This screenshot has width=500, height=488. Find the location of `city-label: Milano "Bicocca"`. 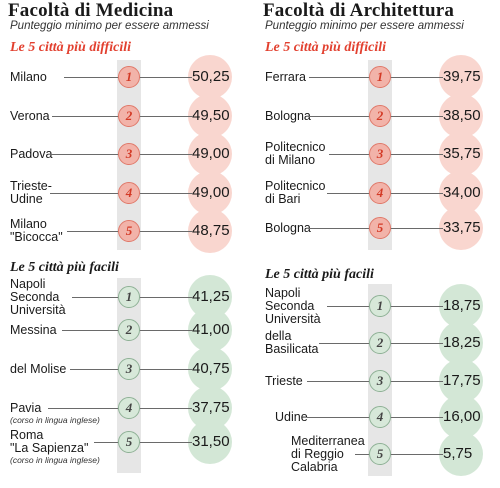

city-label: Milano "Bicocca" is located at coordinates (36, 231).